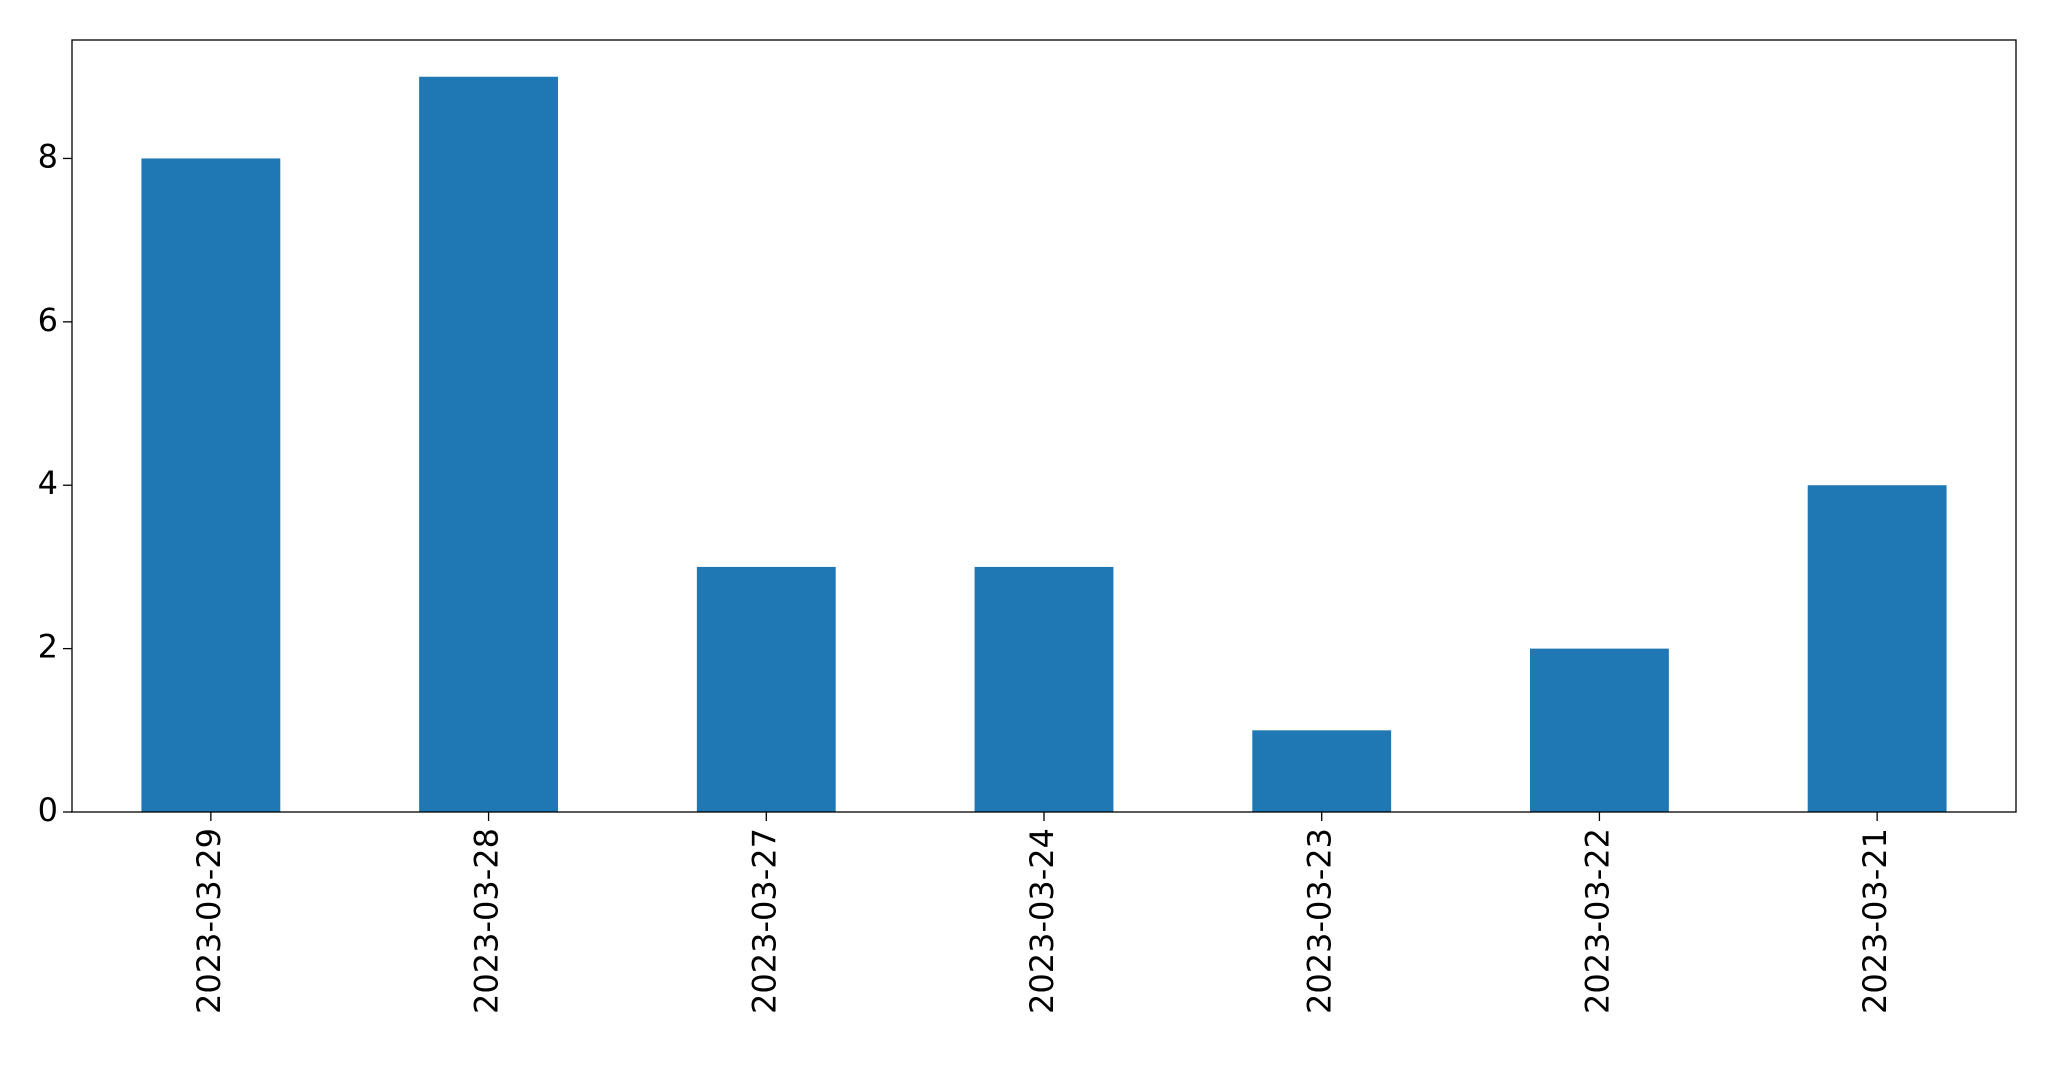  I want to click on y-axis: 0 2 4 6 8, so click(55, 483).